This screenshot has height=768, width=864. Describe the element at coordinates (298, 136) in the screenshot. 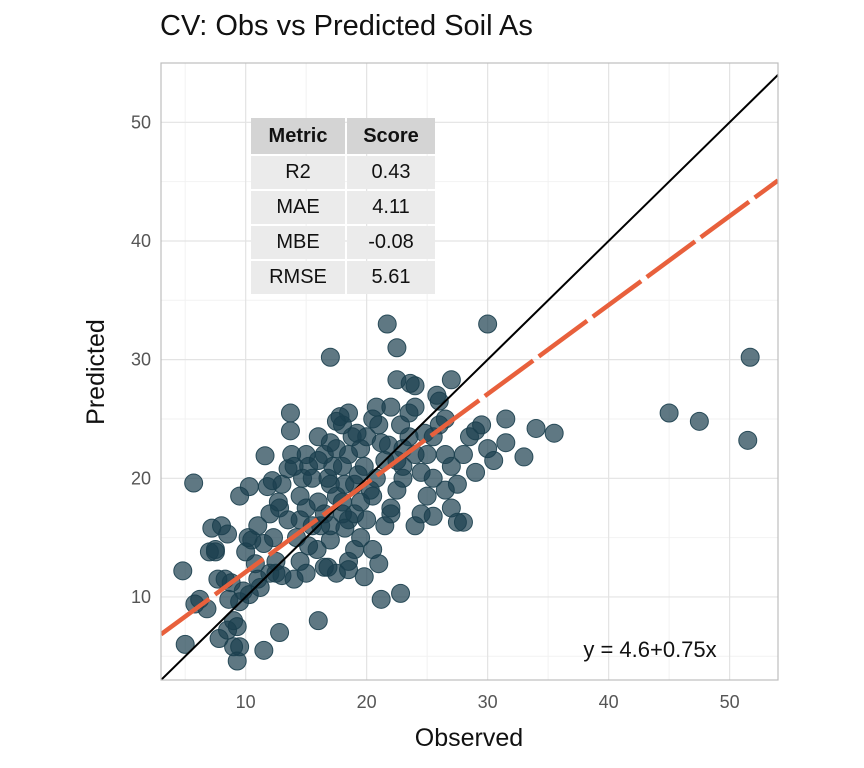

I see `metric-header: Metric` at that location.